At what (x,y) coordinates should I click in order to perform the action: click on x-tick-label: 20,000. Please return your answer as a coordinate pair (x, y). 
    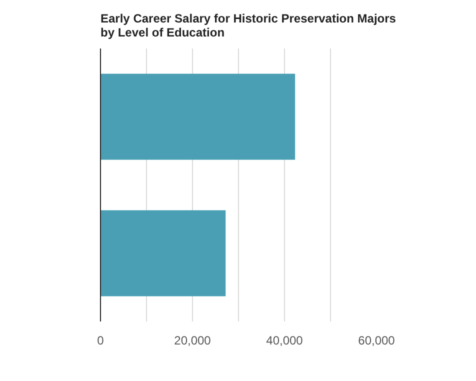
    Looking at the image, I should click on (193, 341).